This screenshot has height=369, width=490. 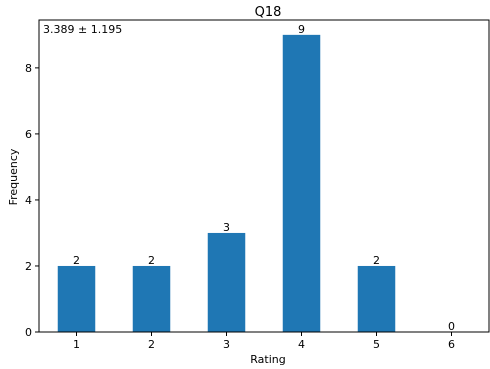 I want to click on x-tick-label: 4, so click(x=301, y=344).